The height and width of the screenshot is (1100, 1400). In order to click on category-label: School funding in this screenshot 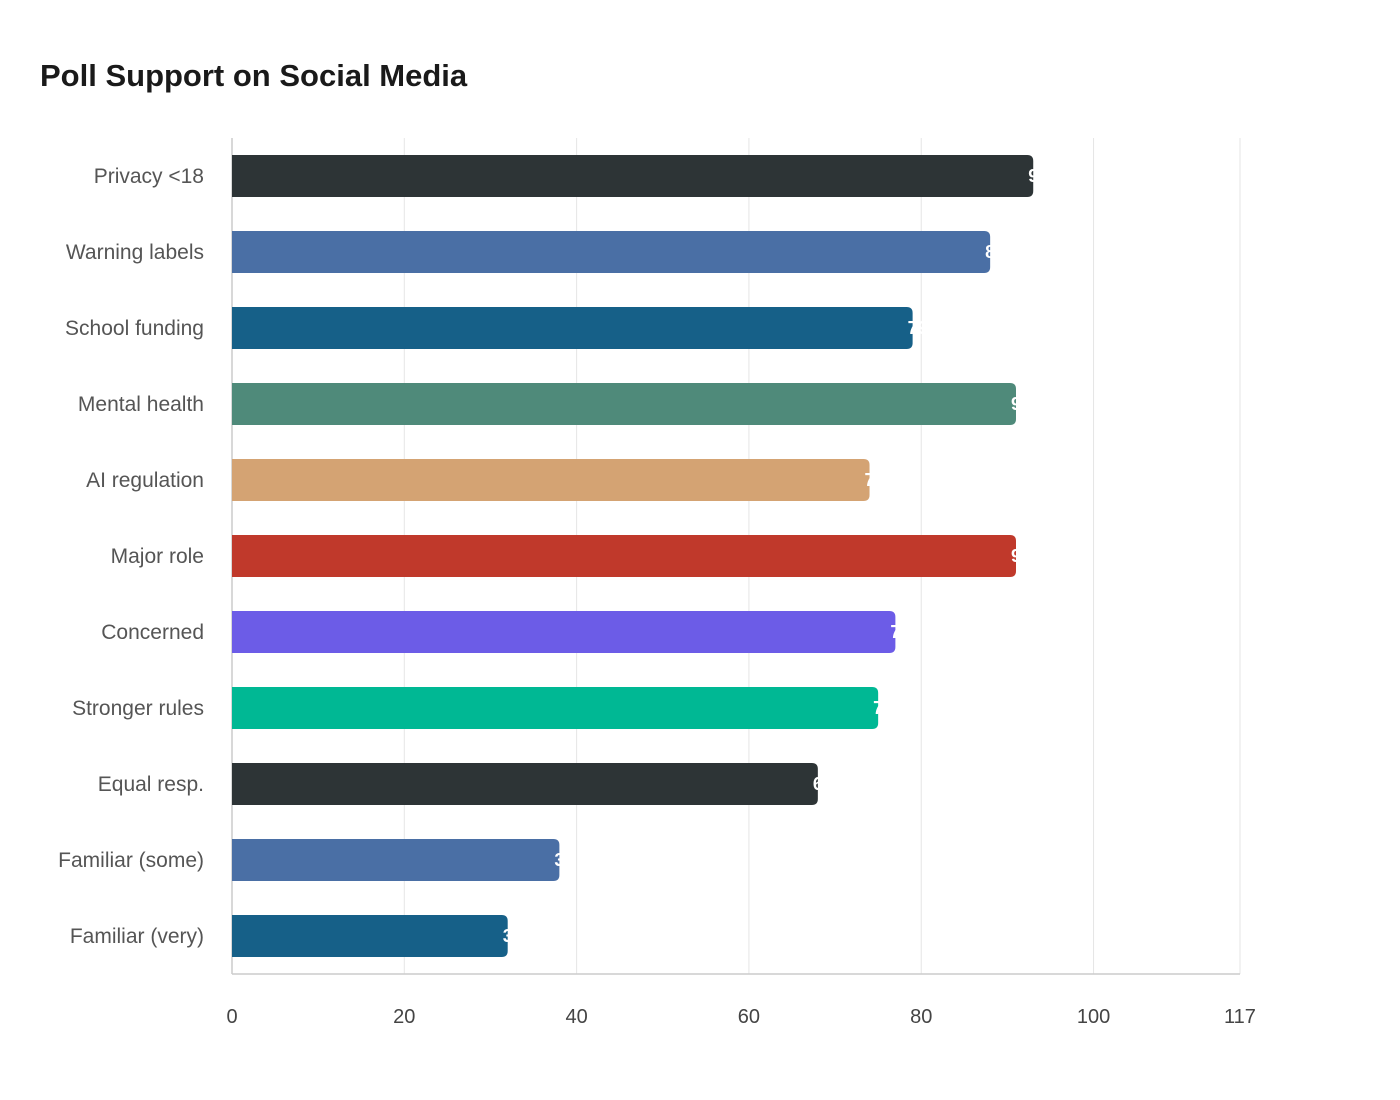, I will do `click(134, 328)`.